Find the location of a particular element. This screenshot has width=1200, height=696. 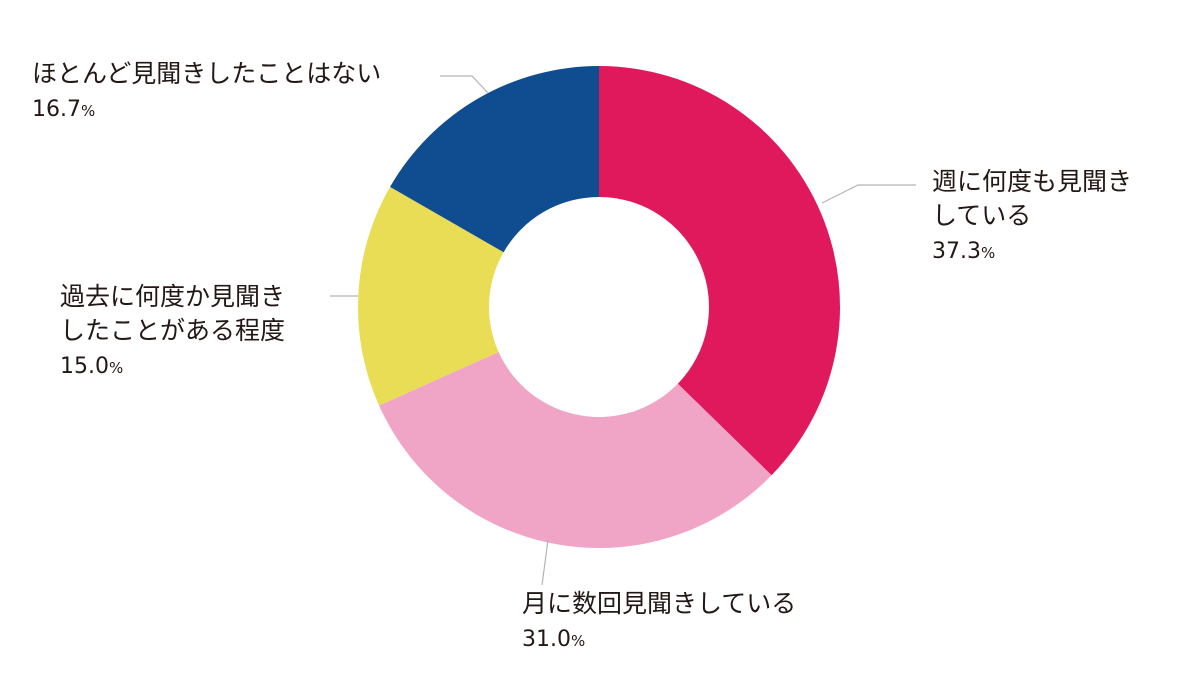

slice-label-4-line-1: ほとんど見聞きしたことはない is located at coordinates (206, 73).